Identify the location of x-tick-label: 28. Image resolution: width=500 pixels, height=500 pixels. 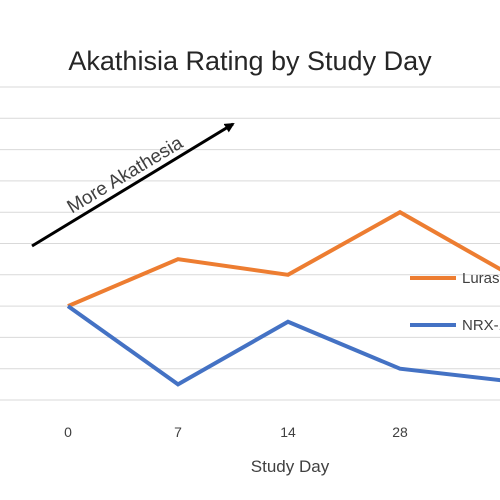
(400, 432).